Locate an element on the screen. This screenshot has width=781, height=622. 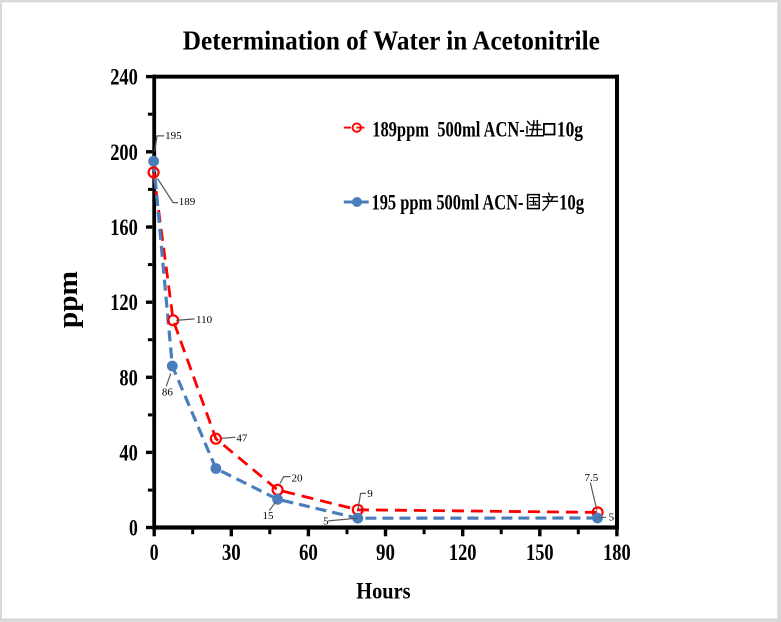
svg-text: 195 is located at coordinates (173, 136).